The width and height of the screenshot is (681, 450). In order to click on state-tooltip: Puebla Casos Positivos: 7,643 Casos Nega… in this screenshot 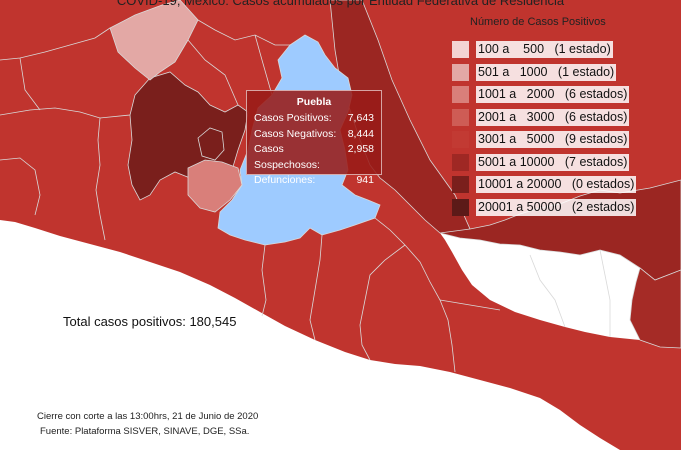, I will do `click(314, 138)`.